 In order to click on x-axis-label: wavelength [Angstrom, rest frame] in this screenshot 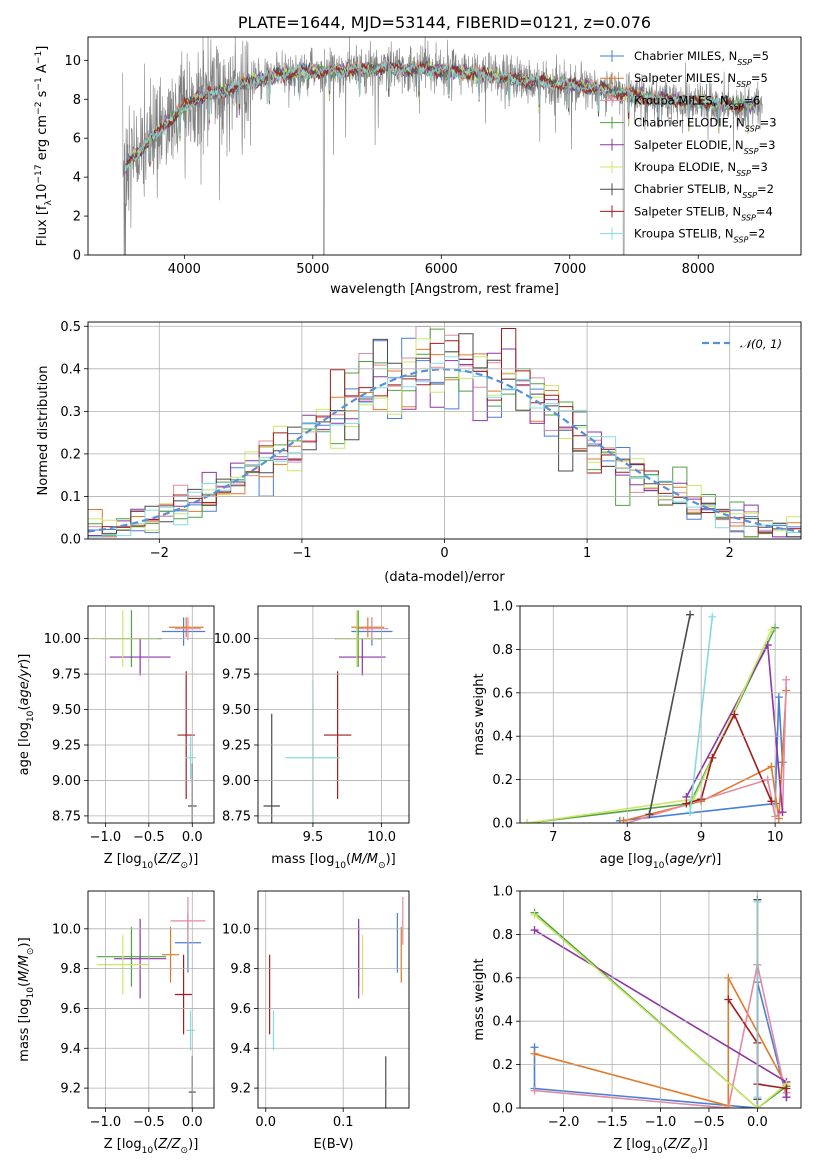, I will do `click(444, 289)`.